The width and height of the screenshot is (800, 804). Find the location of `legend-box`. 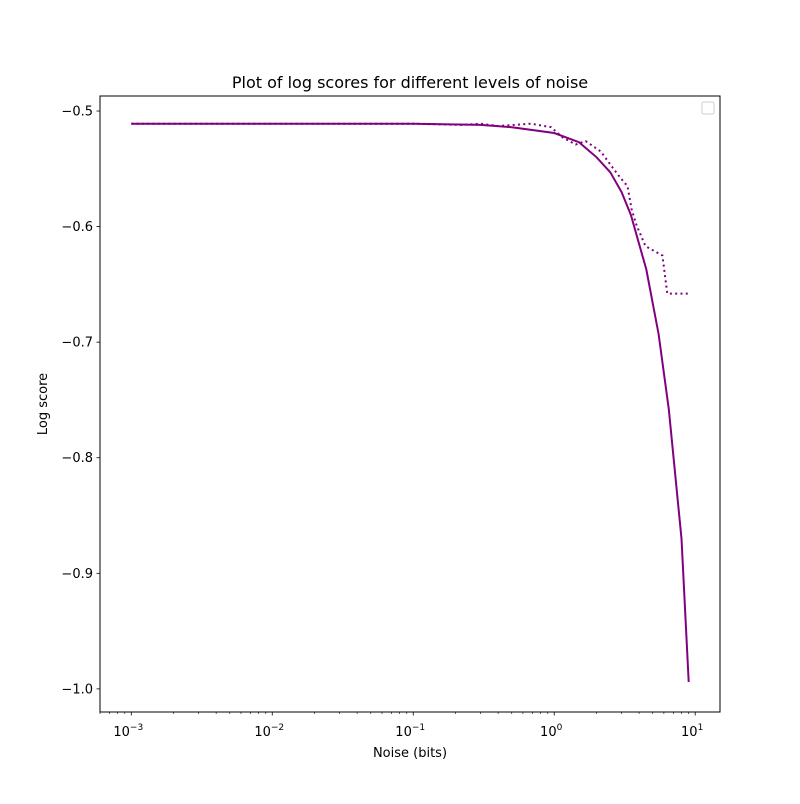

legend-box is located at coordinates (708, 108).